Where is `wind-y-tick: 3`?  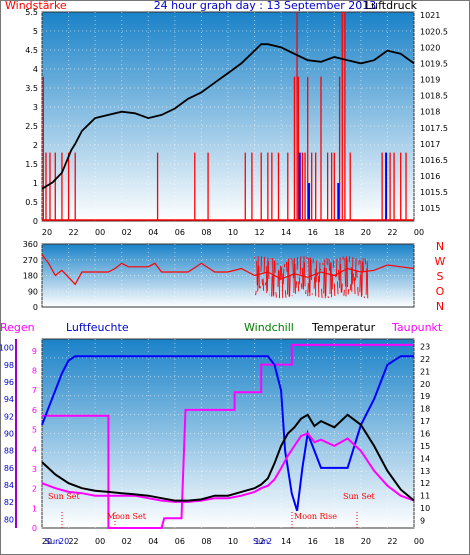
wind-y-tick: 3 is located at coordinates (35, 107).